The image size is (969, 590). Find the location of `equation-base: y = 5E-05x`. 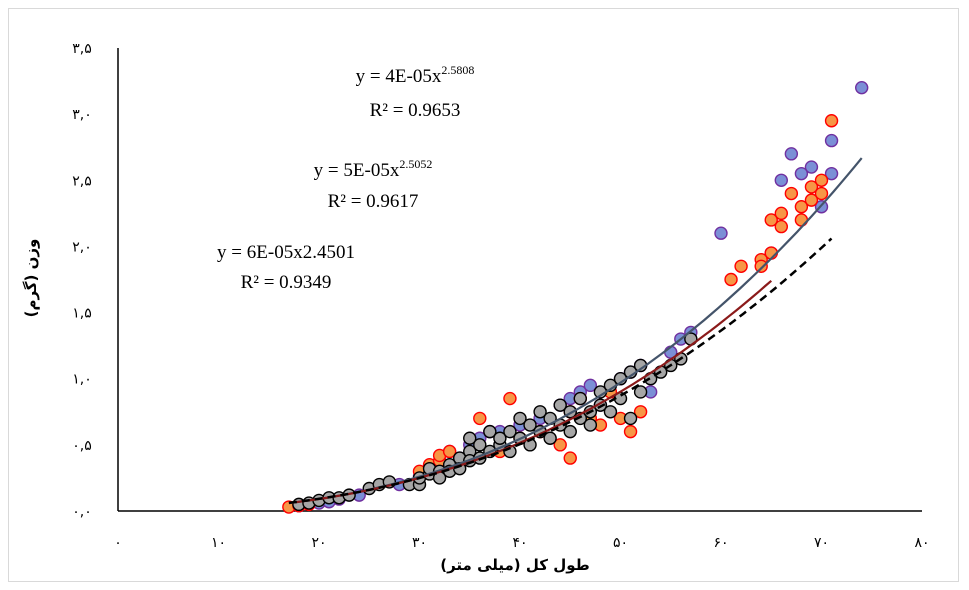

equation-base: y = 5E-05x is located at coordinates (357, 170).